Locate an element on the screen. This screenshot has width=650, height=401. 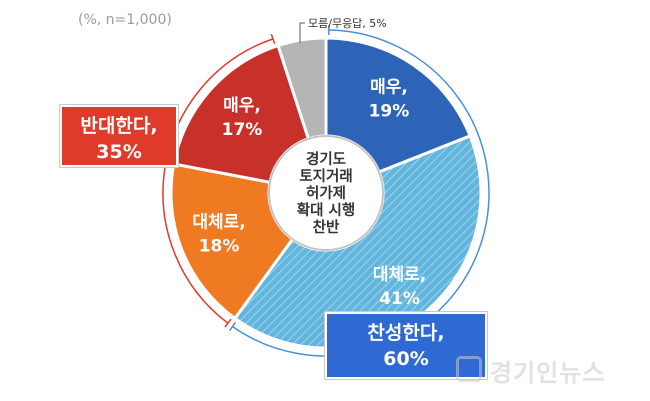
watermark: 경기인뉴스 is located at coordinates (548, 373).